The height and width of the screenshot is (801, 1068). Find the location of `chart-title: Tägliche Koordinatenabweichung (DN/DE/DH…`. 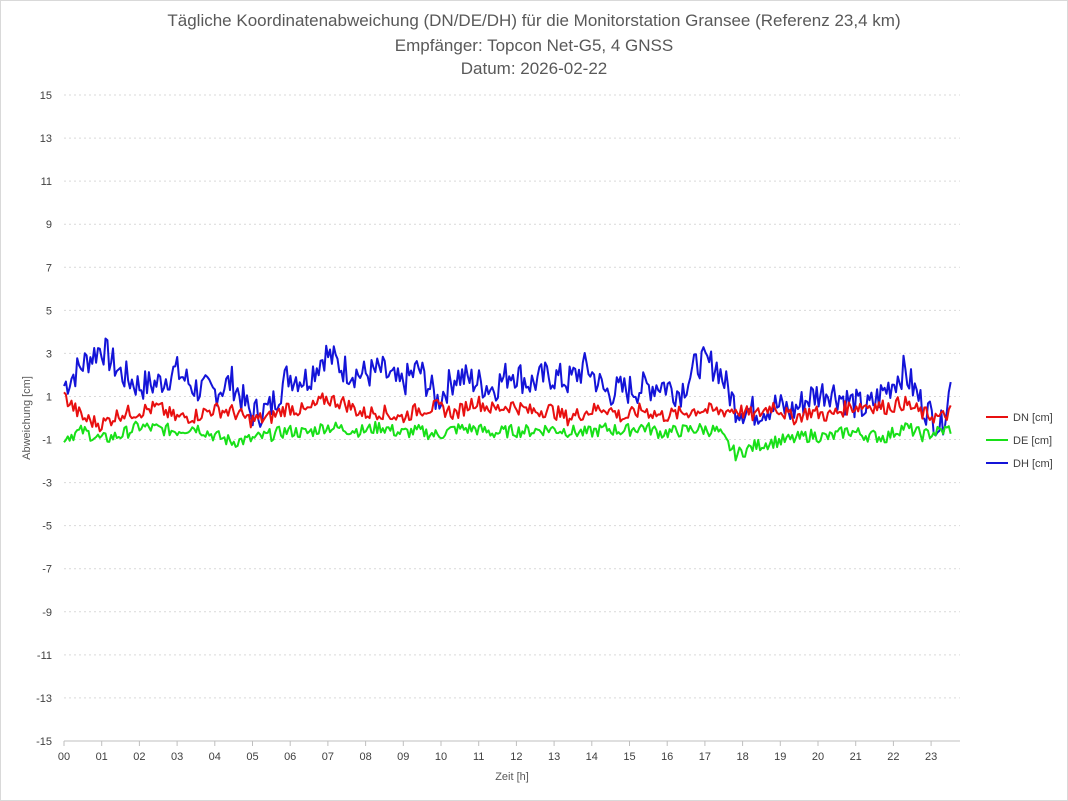

chart-title: Tägliche Koordinatenabweichung (DN/DE/DH… is located at coordinates (534, 20).